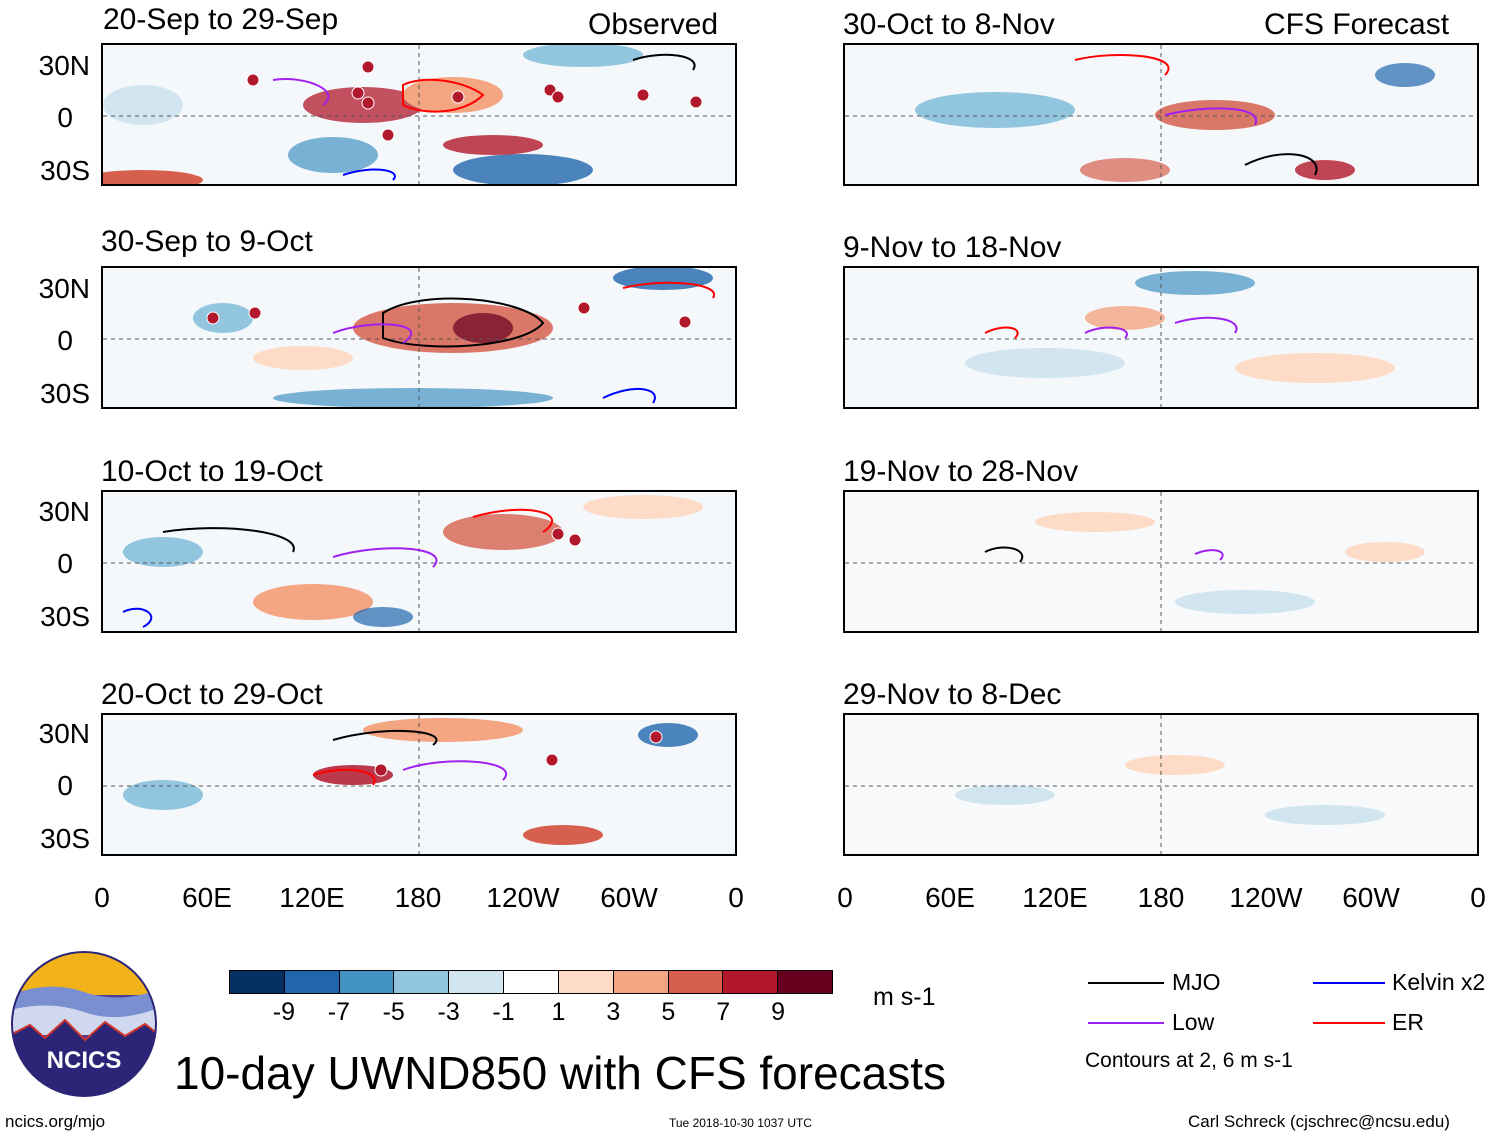 Image resolution: width=1510 pixels, height=1137 pixels. What do you see at coordinates (736, 897) in the screenshot?
I see `lon-label-0-end-left: 0` at bounding box center [736, 897].